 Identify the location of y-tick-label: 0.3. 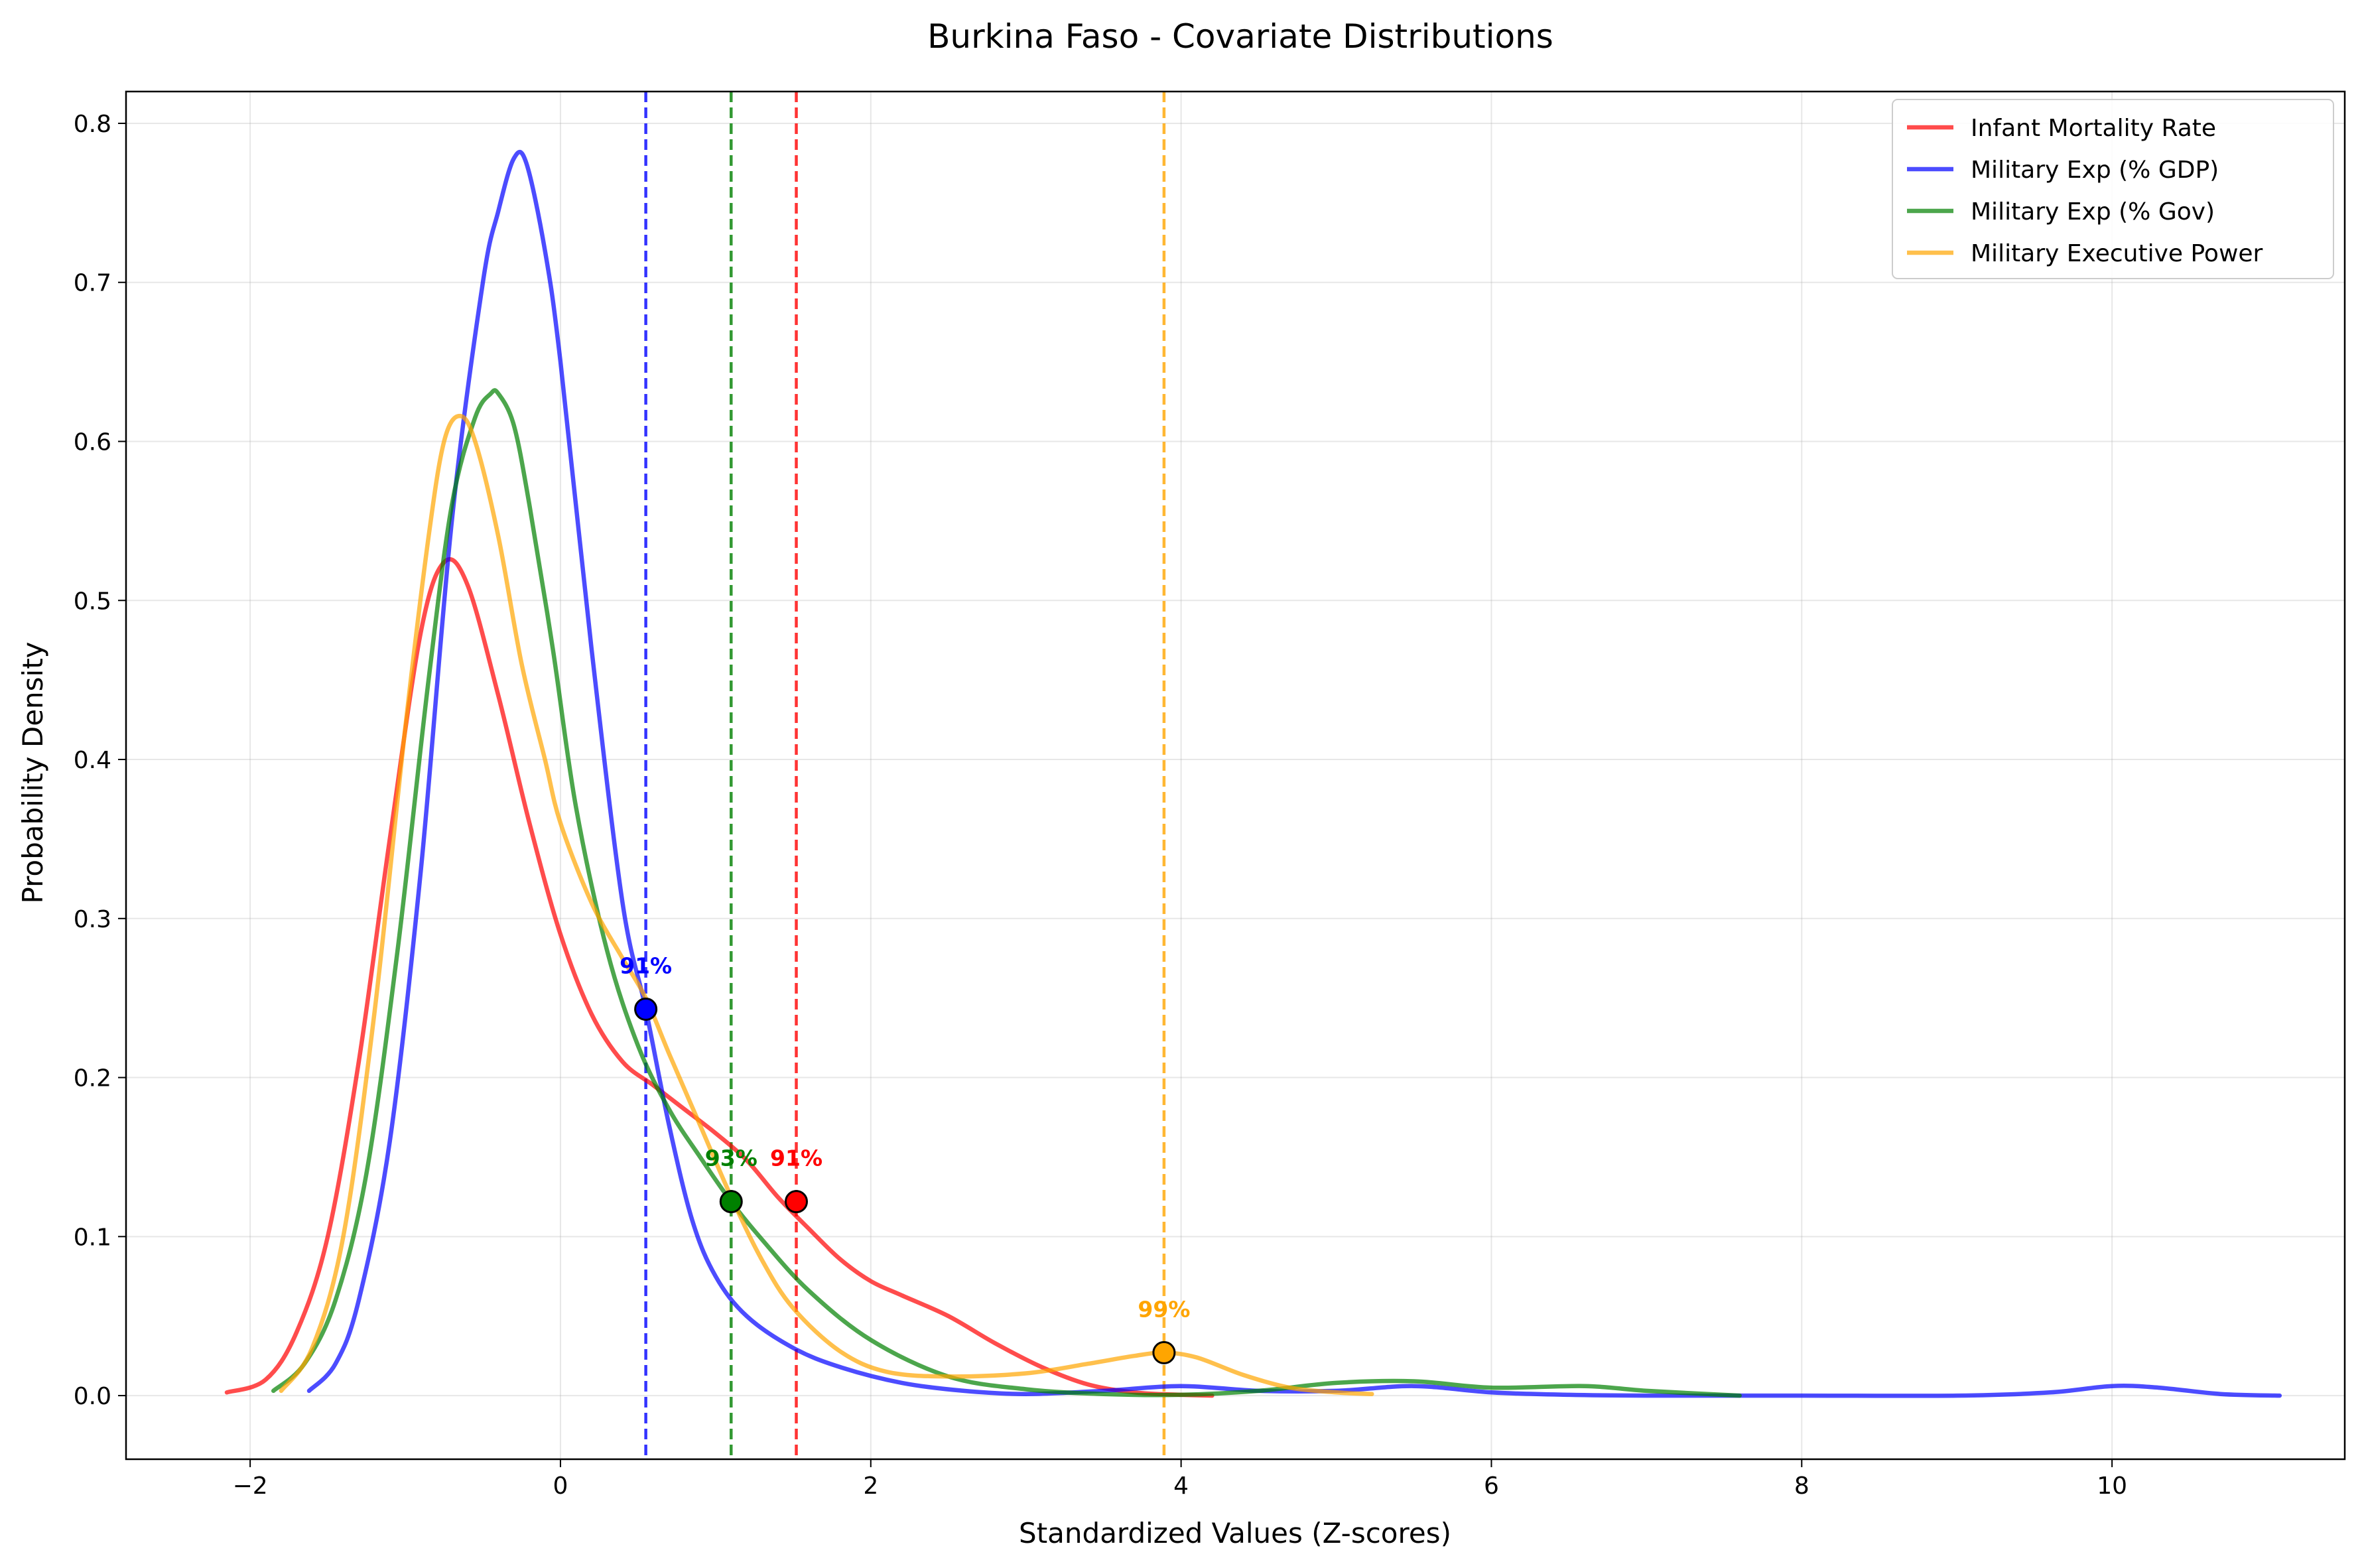
(92, 919).